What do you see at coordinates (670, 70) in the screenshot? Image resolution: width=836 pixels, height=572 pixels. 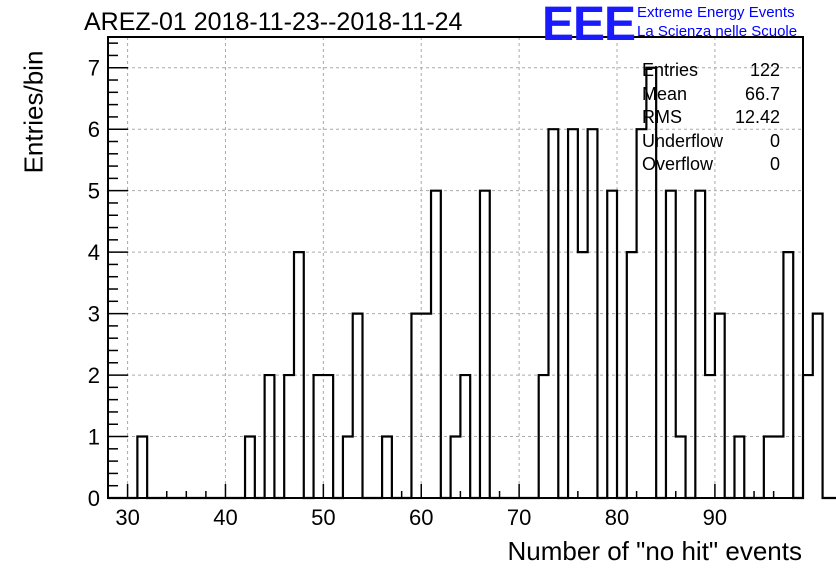 I see `stat-label: Entries` at bounding box center [670, 70].